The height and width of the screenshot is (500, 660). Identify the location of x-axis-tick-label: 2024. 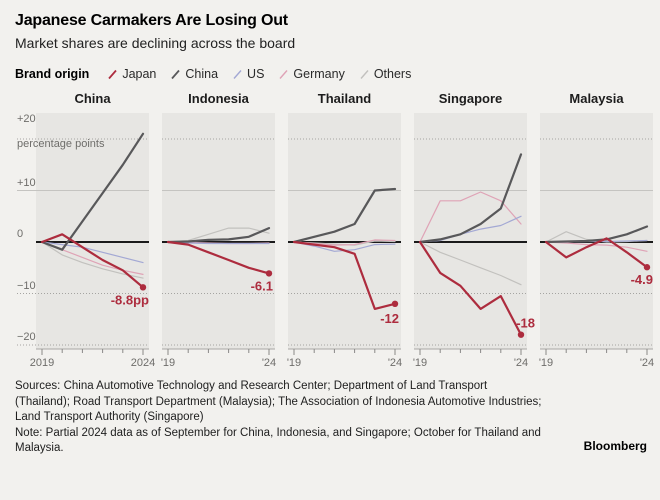
(143, 363).